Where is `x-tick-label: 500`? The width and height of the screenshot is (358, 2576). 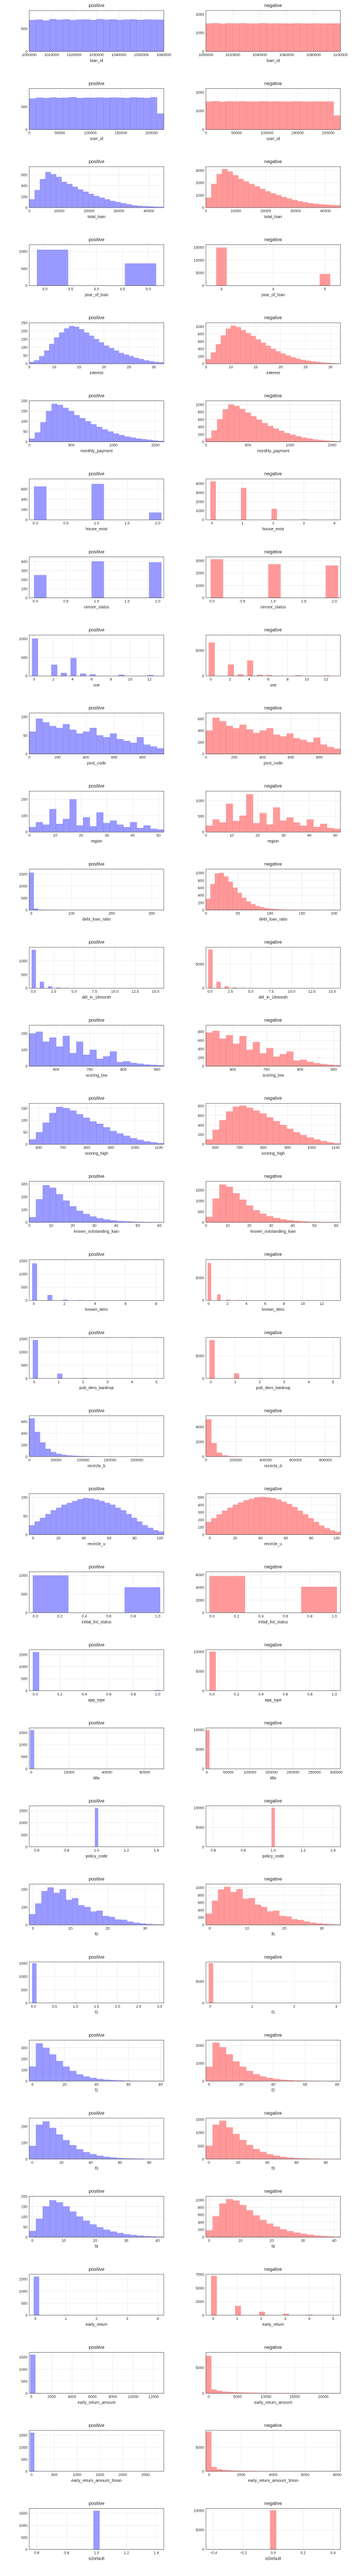 x-tick-label: 500 is located at coordinates (54, 2475).